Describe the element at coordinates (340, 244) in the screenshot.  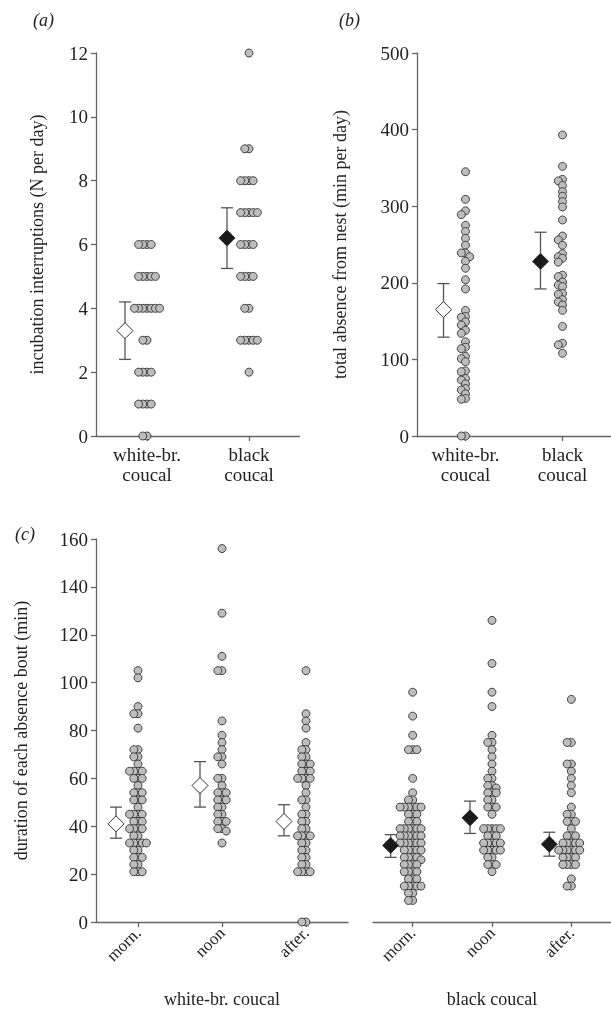
I see `y-axis-title: total absence from nest (min per day)` at that location.